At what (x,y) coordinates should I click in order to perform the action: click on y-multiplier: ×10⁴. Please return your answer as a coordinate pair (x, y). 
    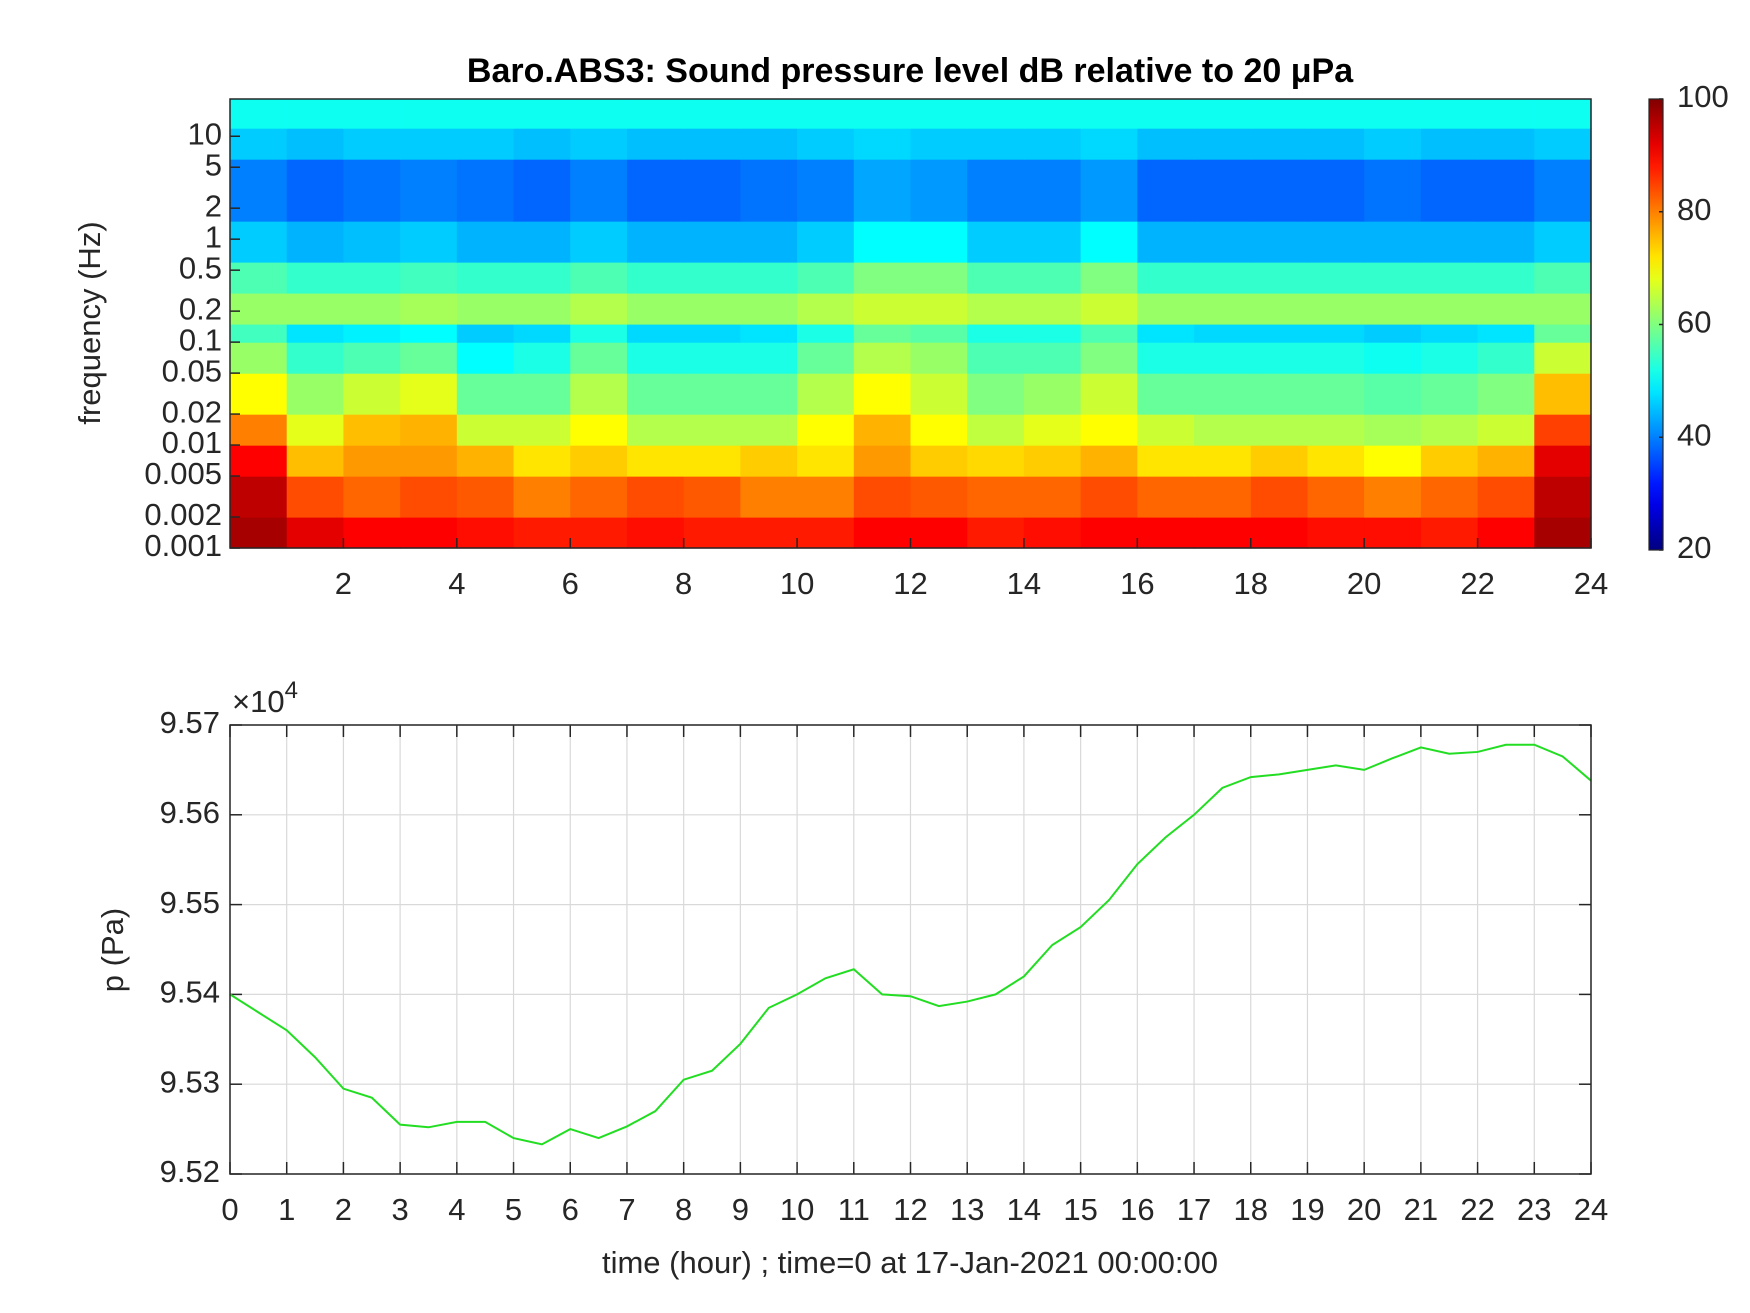
    Looking at the image, I should click on (265, 698).